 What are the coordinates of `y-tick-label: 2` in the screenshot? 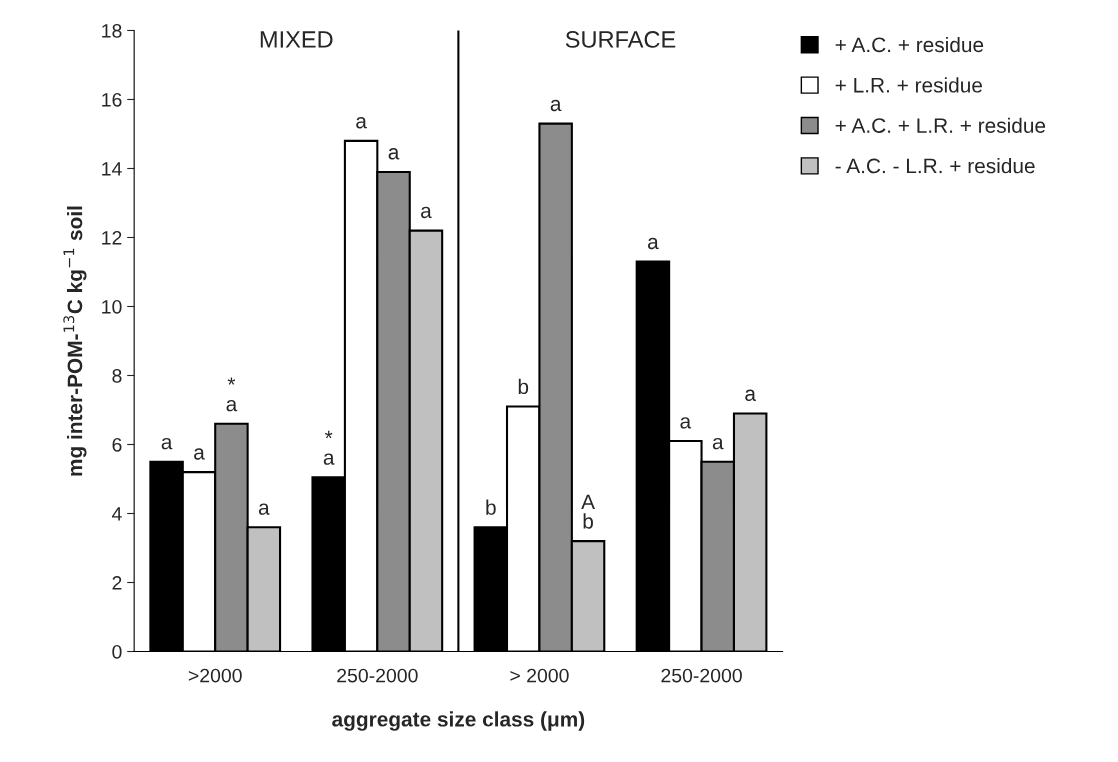 It's located at (117, 582).